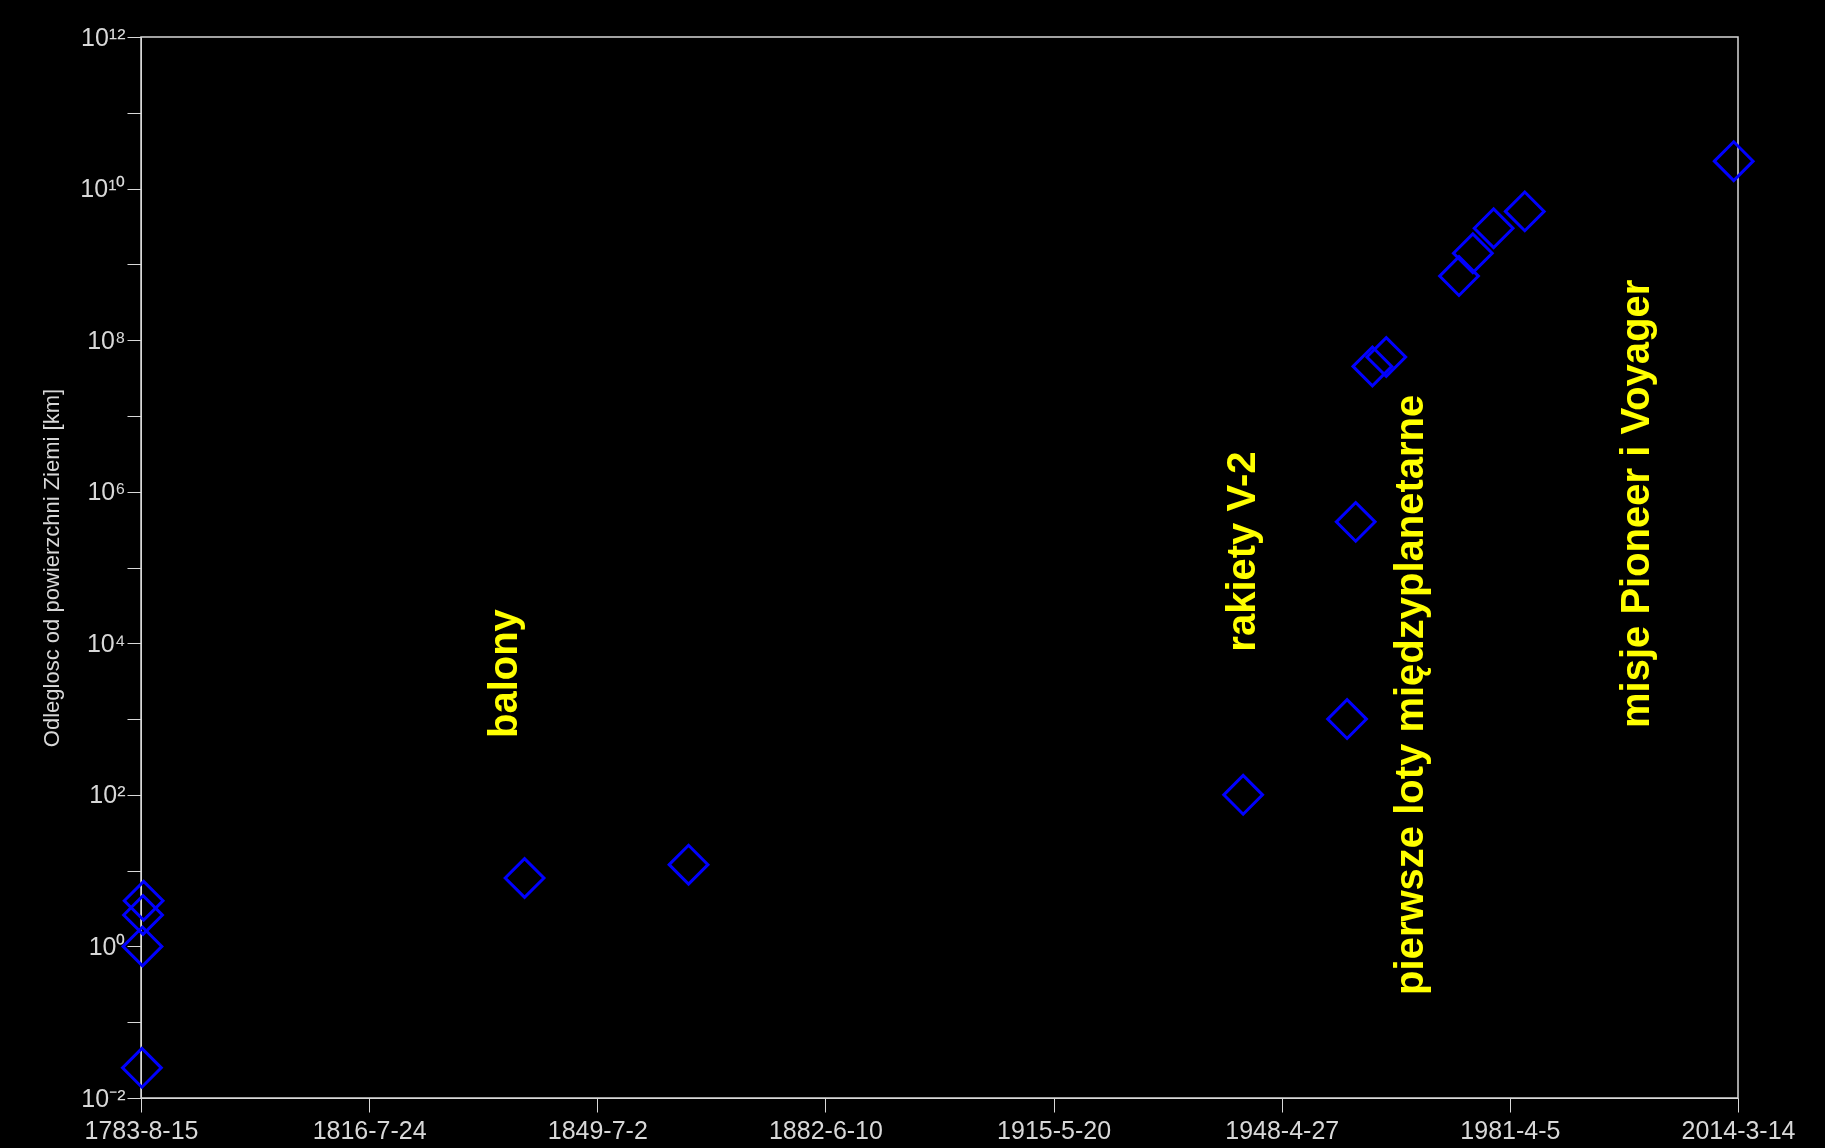  What do you see at coordinates (1635, 504) in the screenshot?
I see `annotation: misje Pioneer i Voyager` at bounding box center [1635, 504].